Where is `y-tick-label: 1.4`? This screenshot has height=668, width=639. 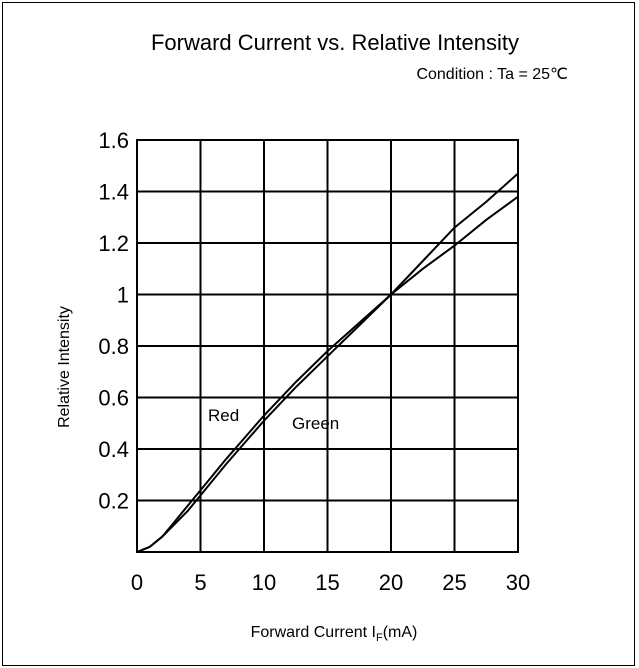
y-tick-label: 1.4 is located at coordinates (113, 192).